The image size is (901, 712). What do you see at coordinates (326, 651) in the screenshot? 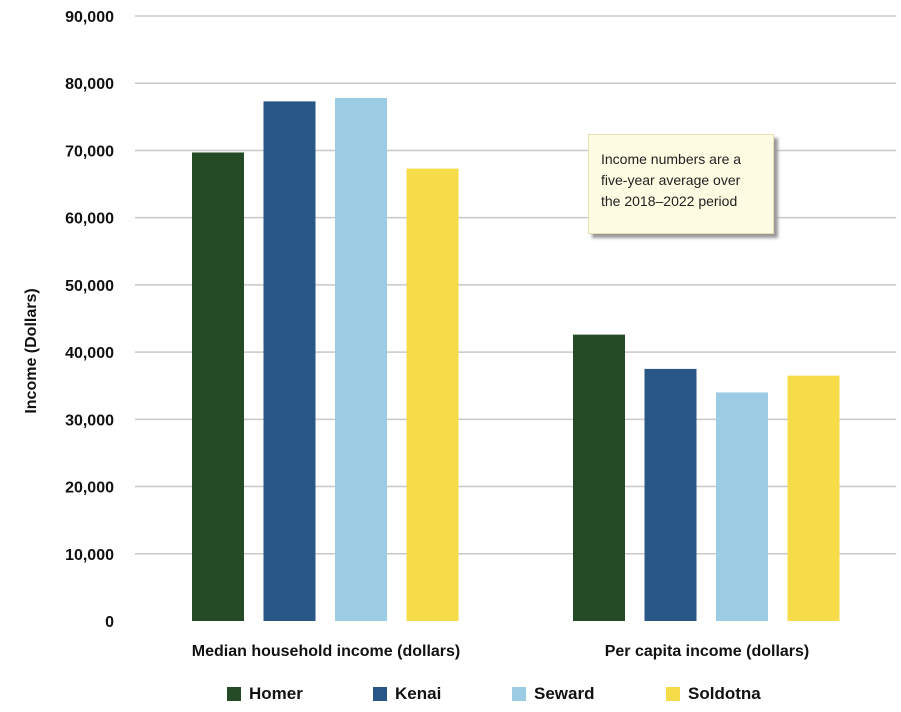
I see `category-label: Median household income (dollars)` at bounding box center [326, 651].